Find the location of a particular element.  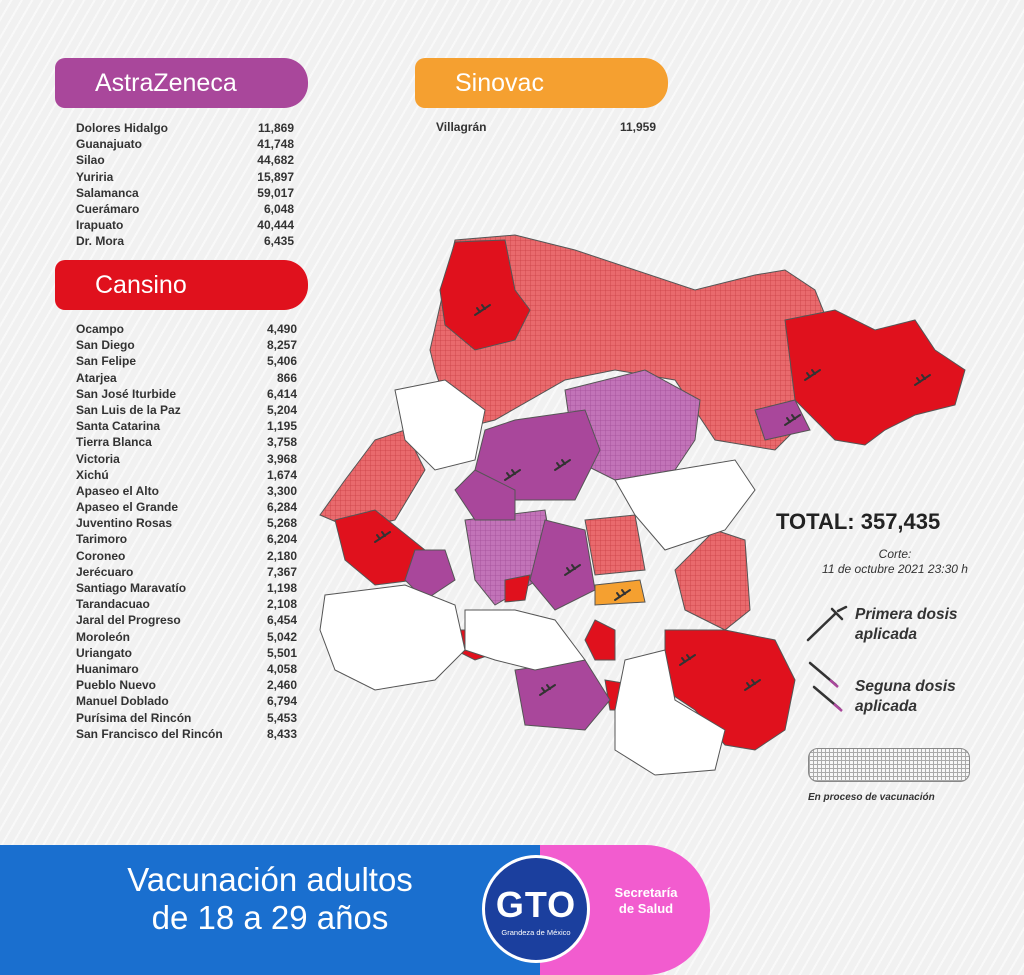

banner-title-line1: Vacunación adultos is located at coordinates (270, 879).